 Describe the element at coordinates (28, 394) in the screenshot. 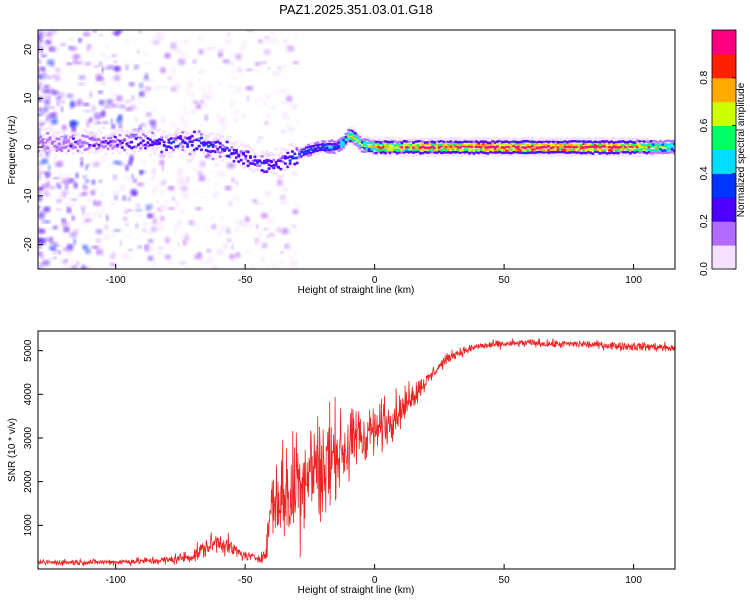

I see `snr-y-tick-label: 4000` at that location.